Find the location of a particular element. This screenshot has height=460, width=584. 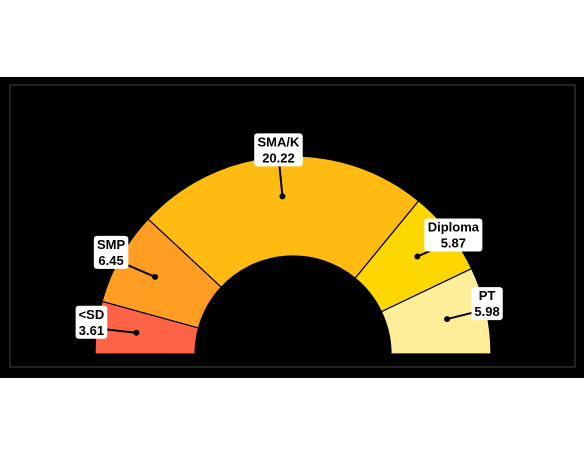

data-label-pt: PT5.98 is located at coordinates (473, 305).